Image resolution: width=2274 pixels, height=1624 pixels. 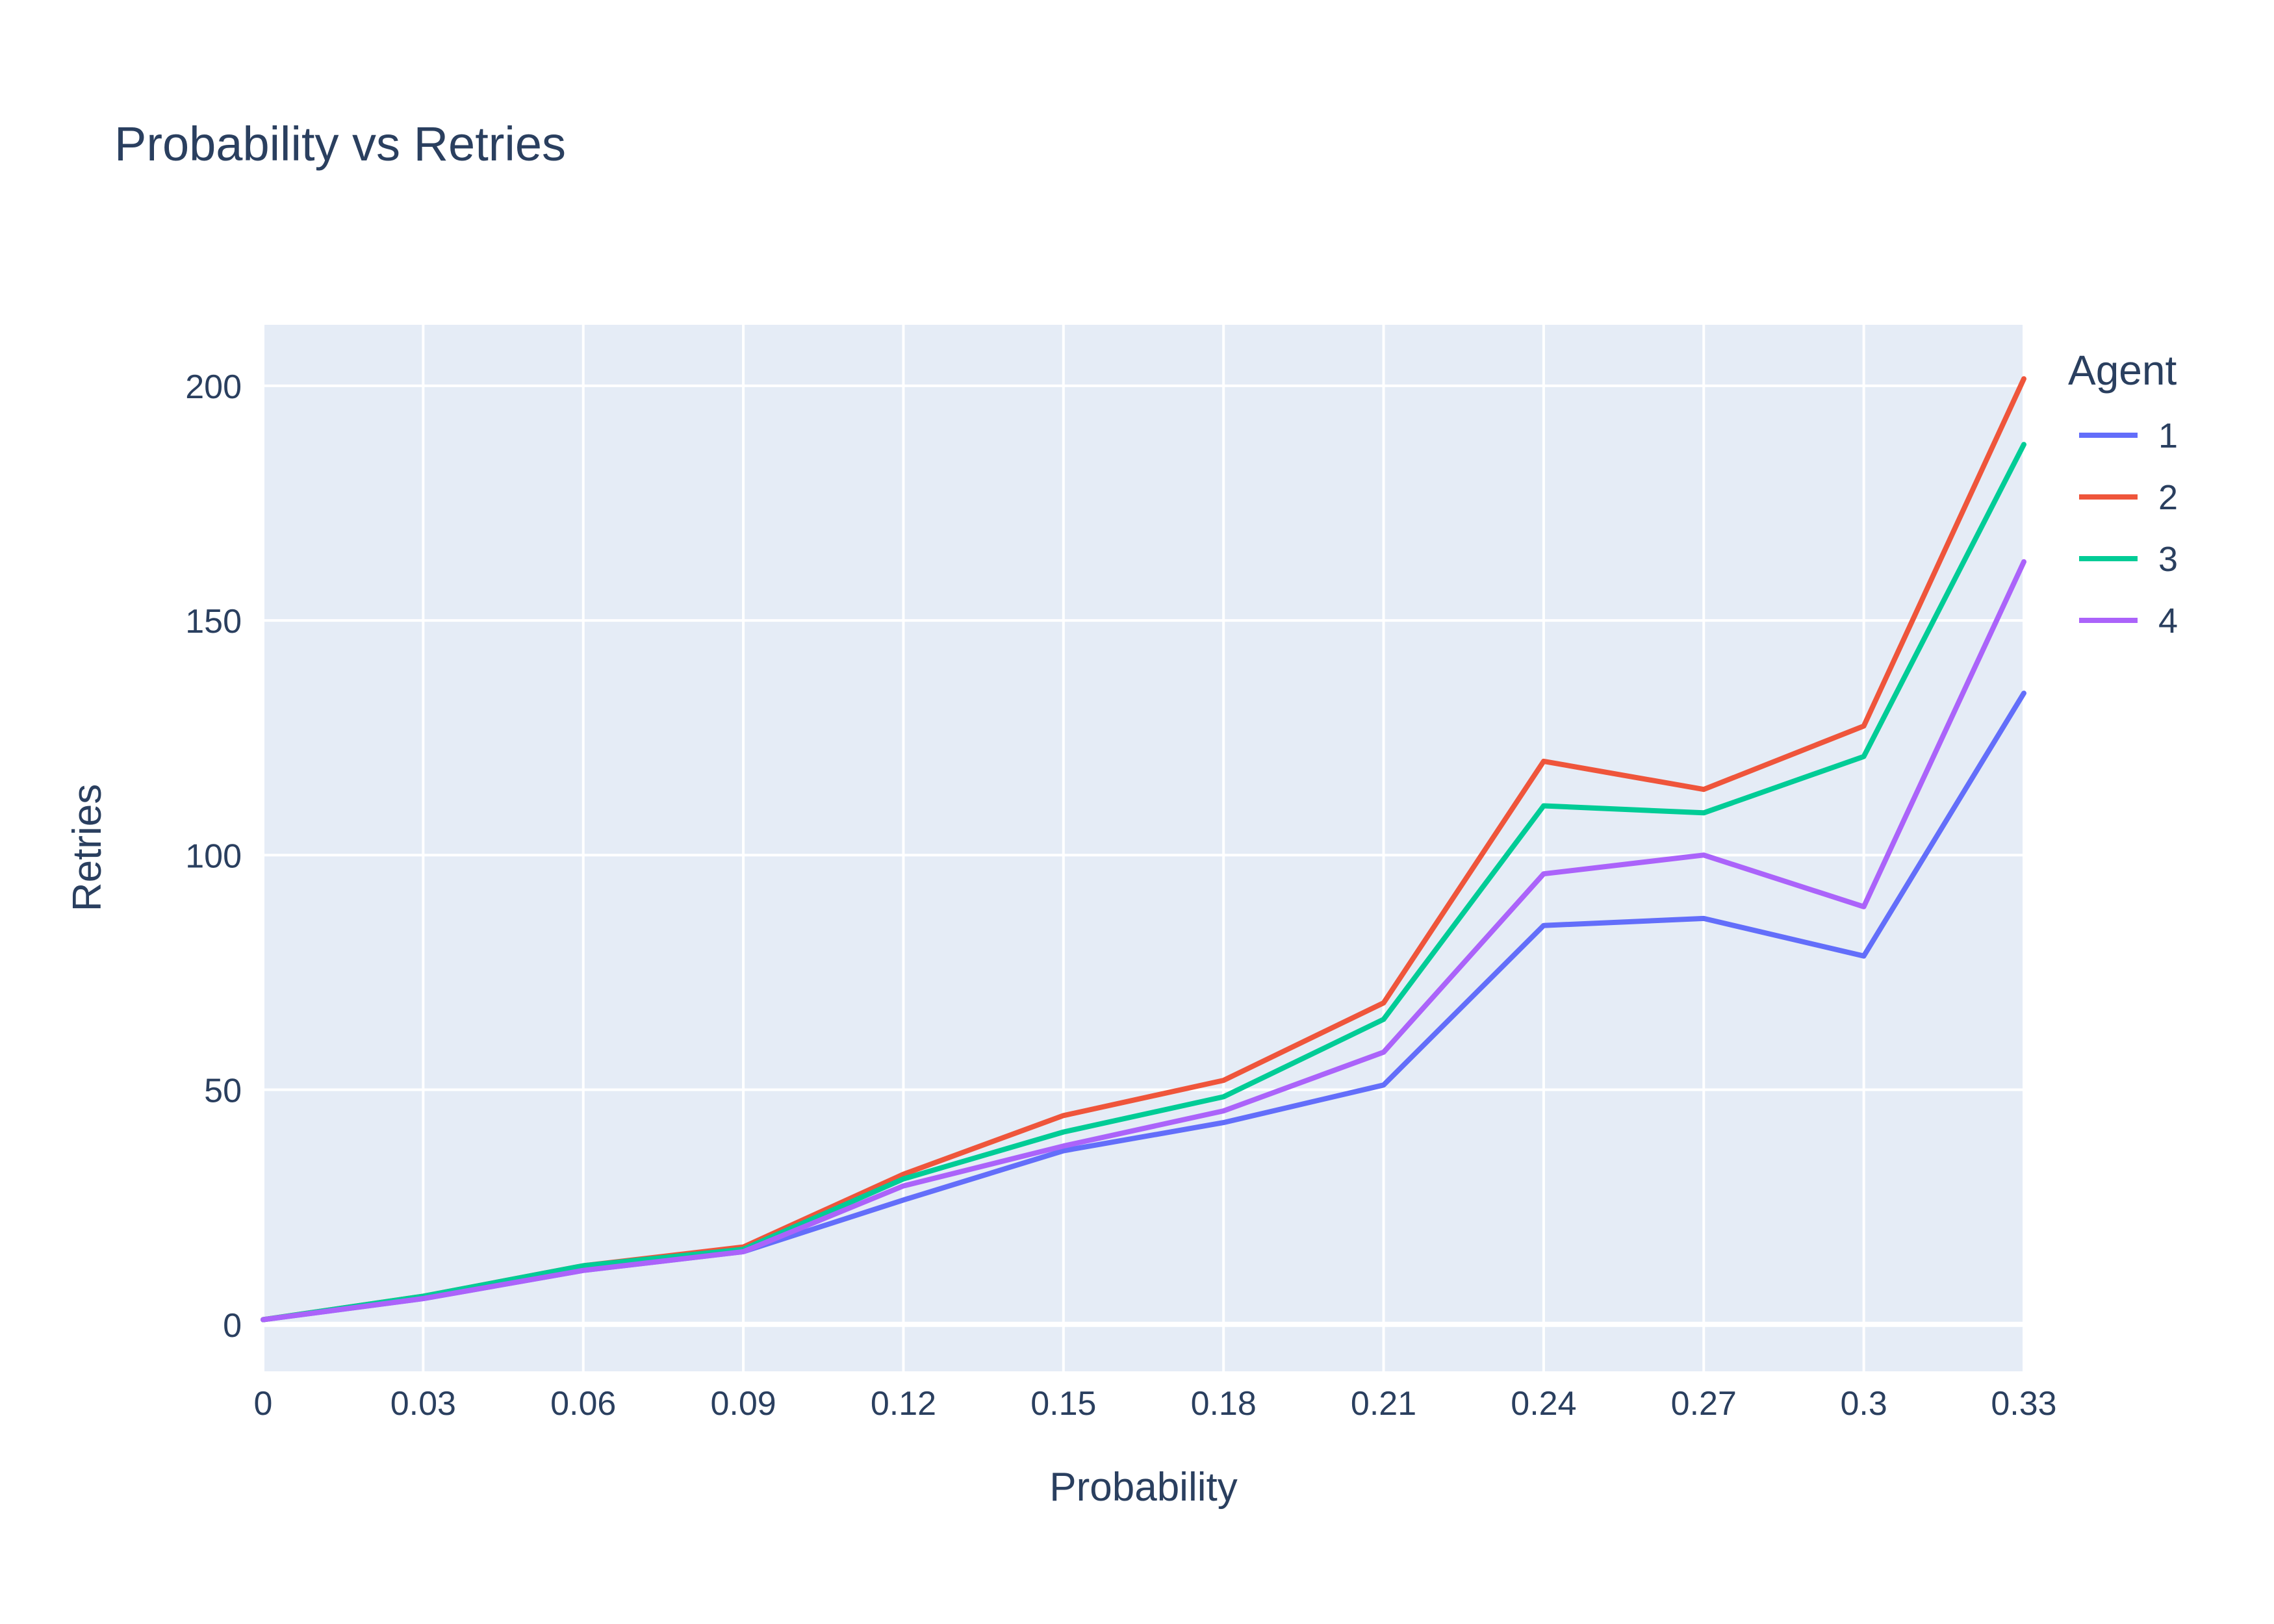 I want to click on x-tick-label: 0.18, so click(x=1224, y=1404).